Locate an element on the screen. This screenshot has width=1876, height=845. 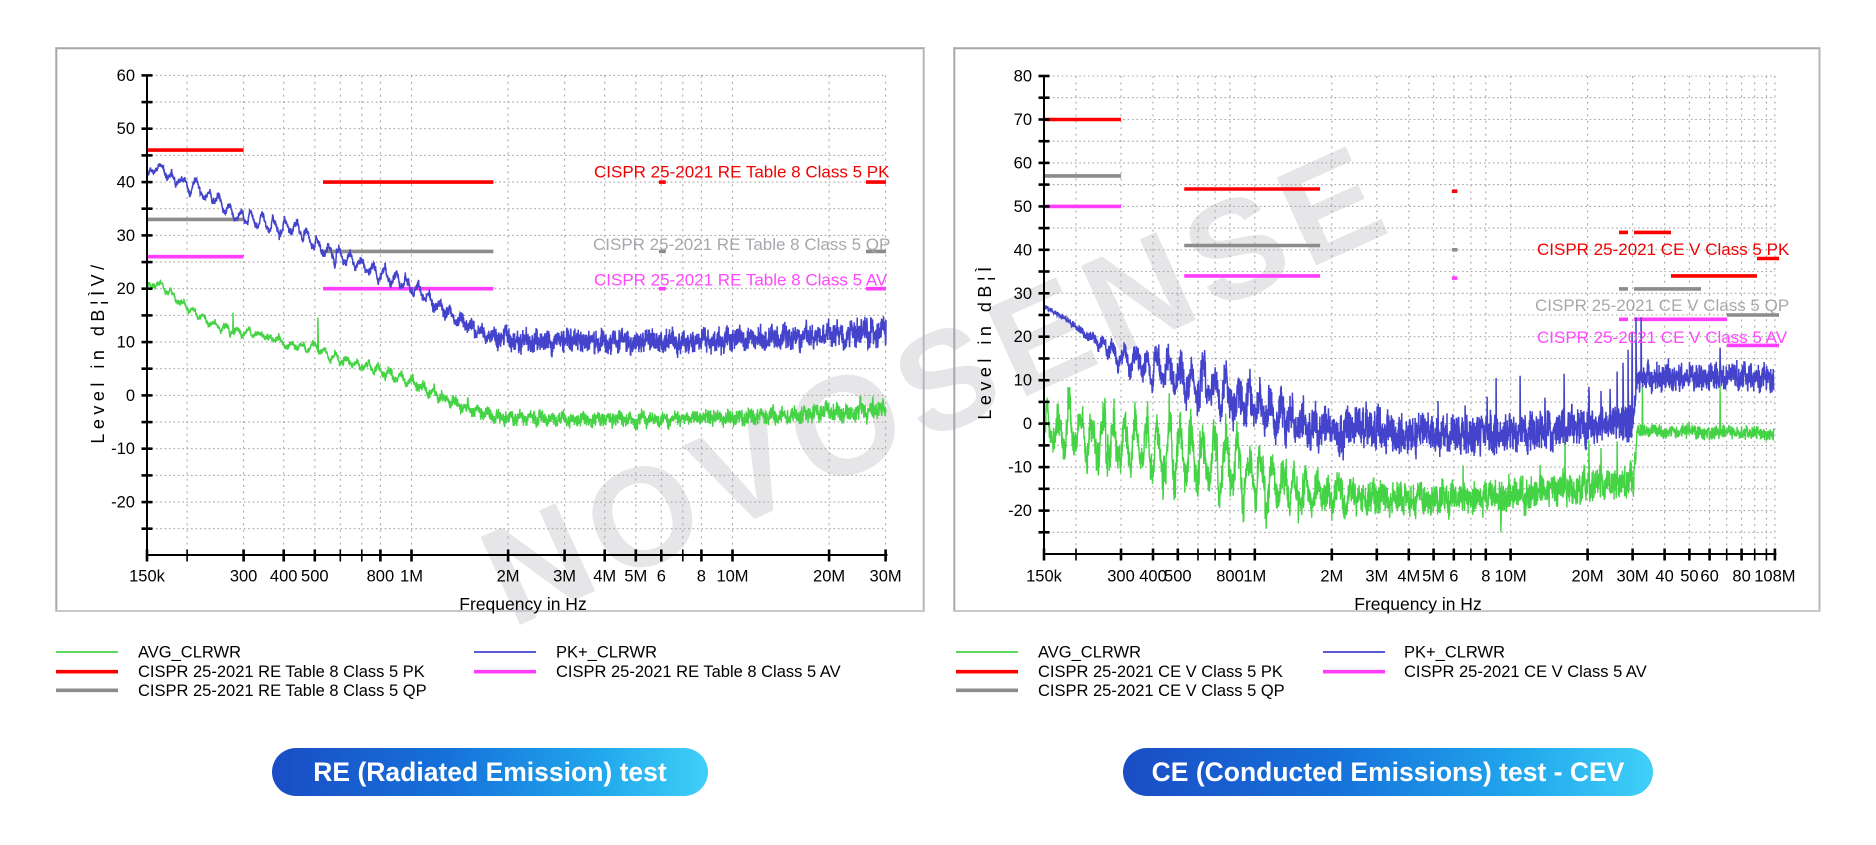
svg-text: 70 is located at coordinates (1023, 120).